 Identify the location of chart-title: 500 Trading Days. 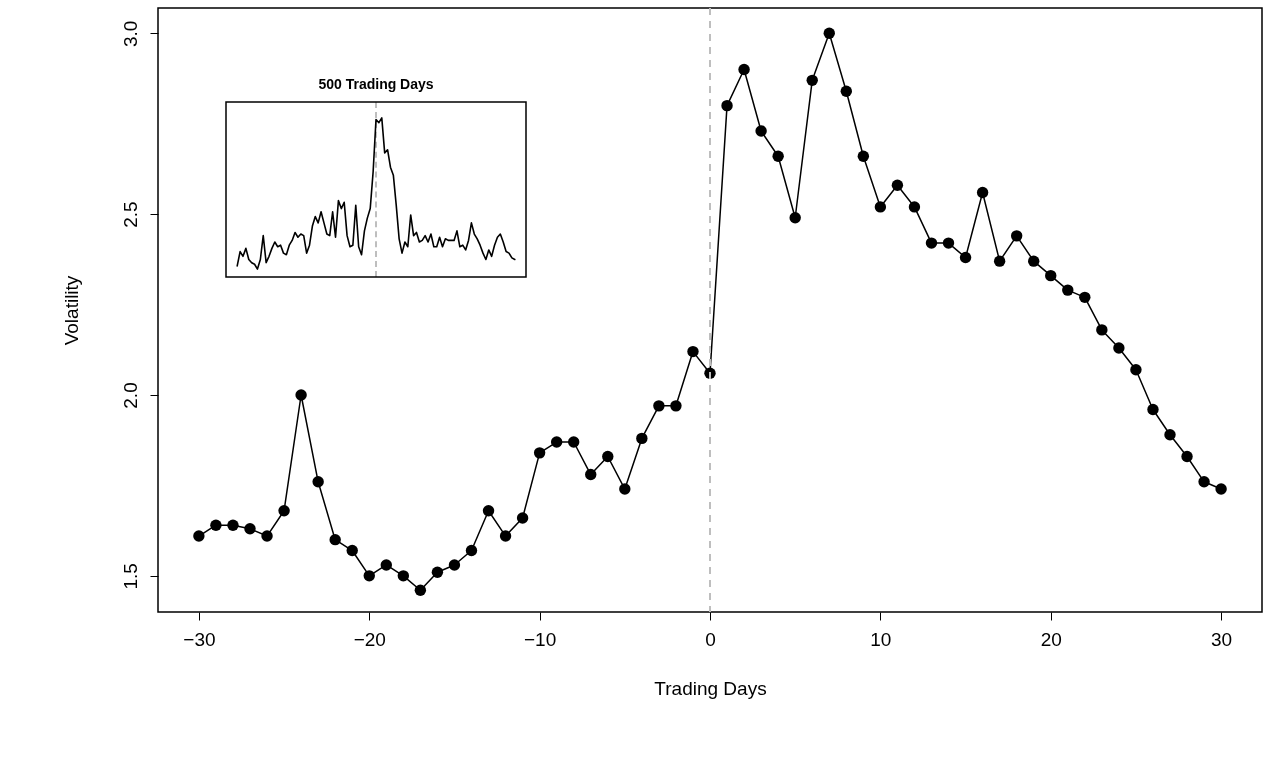
(376, 84).